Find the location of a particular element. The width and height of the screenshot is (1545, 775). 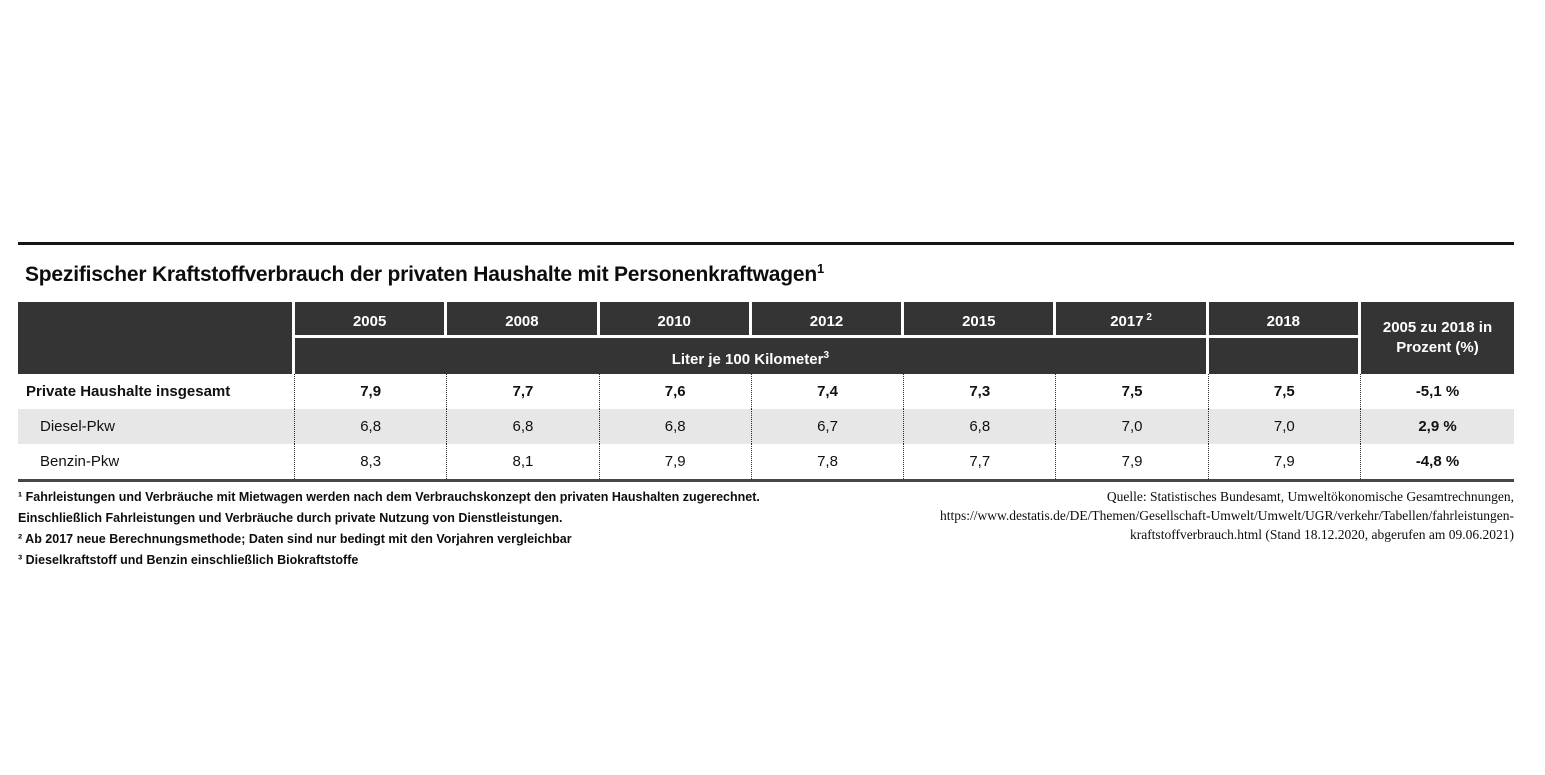

row-label: Private Haushalte insgesamt is located at coordinates (156, 391).